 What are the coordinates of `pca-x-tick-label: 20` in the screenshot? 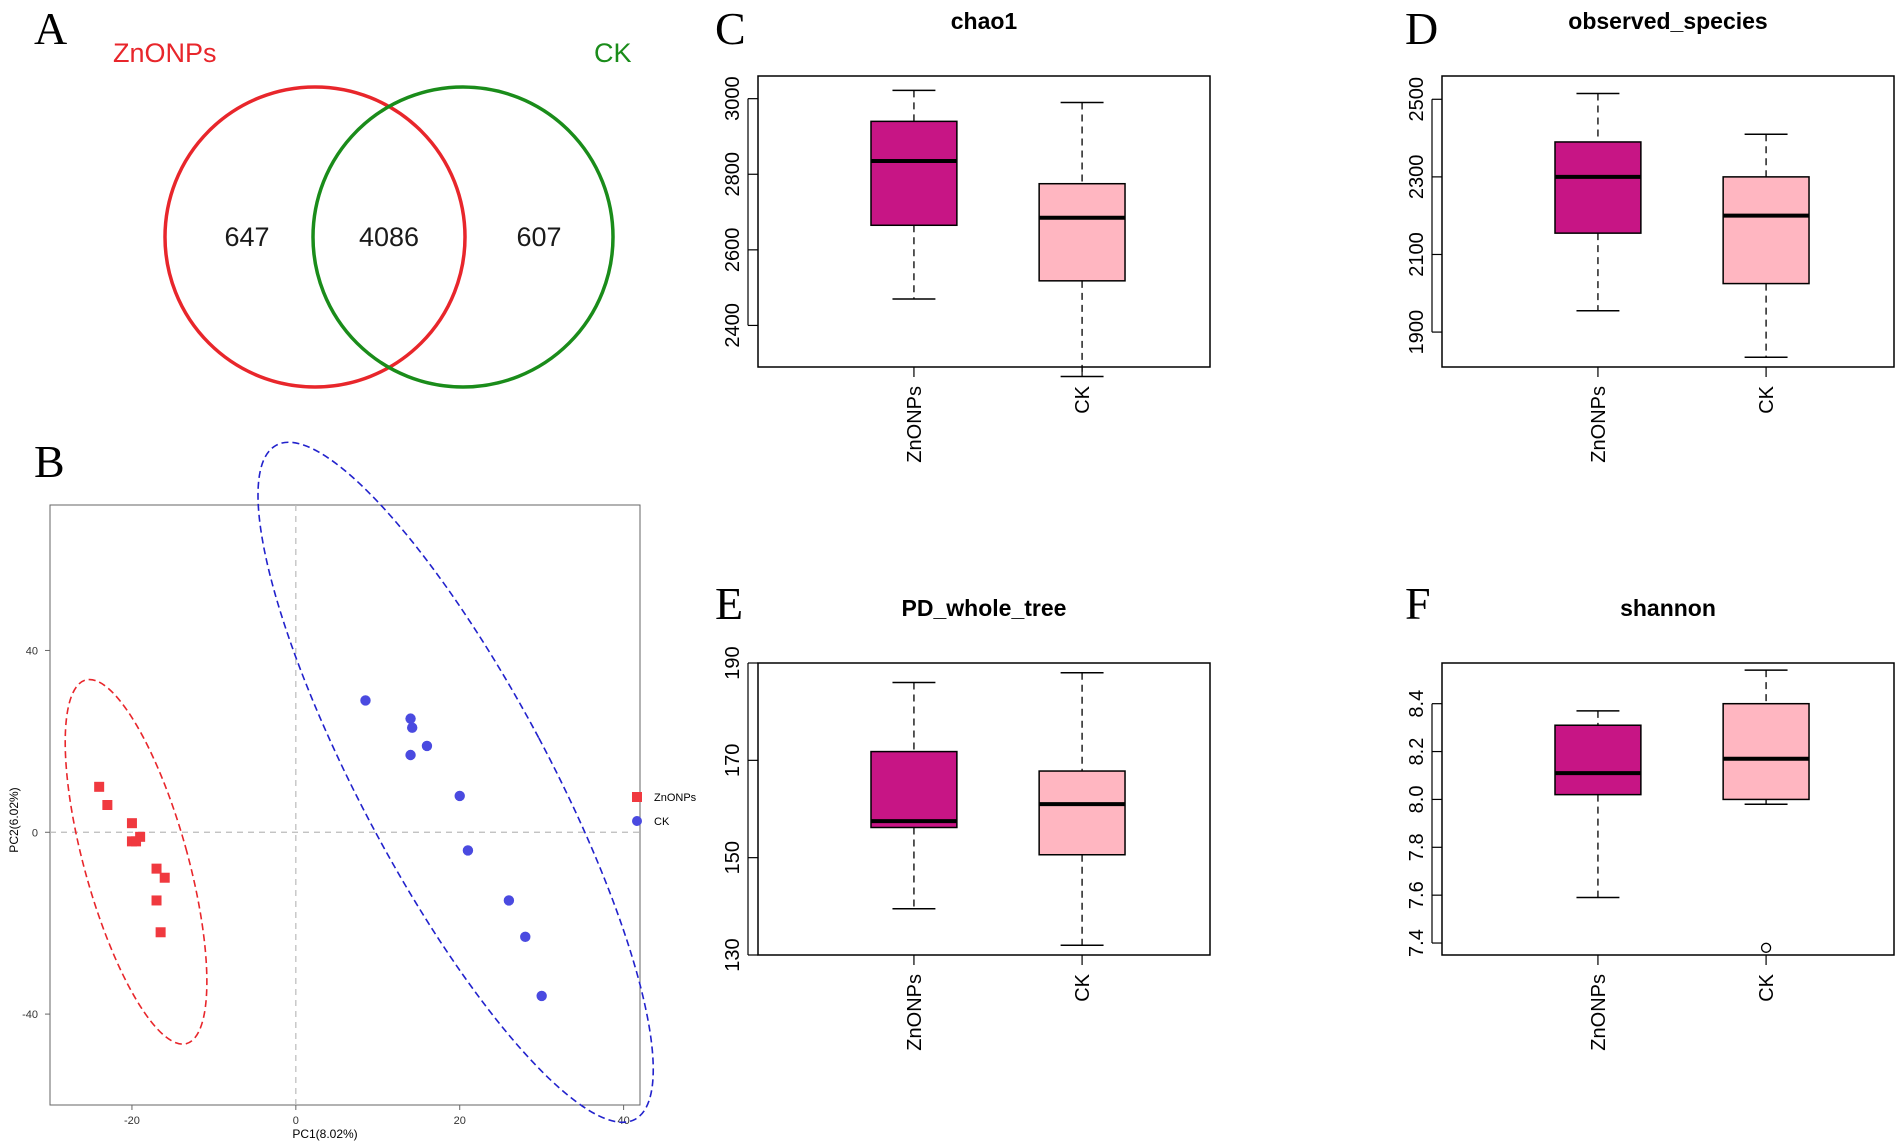 It's located at (460, 1121).